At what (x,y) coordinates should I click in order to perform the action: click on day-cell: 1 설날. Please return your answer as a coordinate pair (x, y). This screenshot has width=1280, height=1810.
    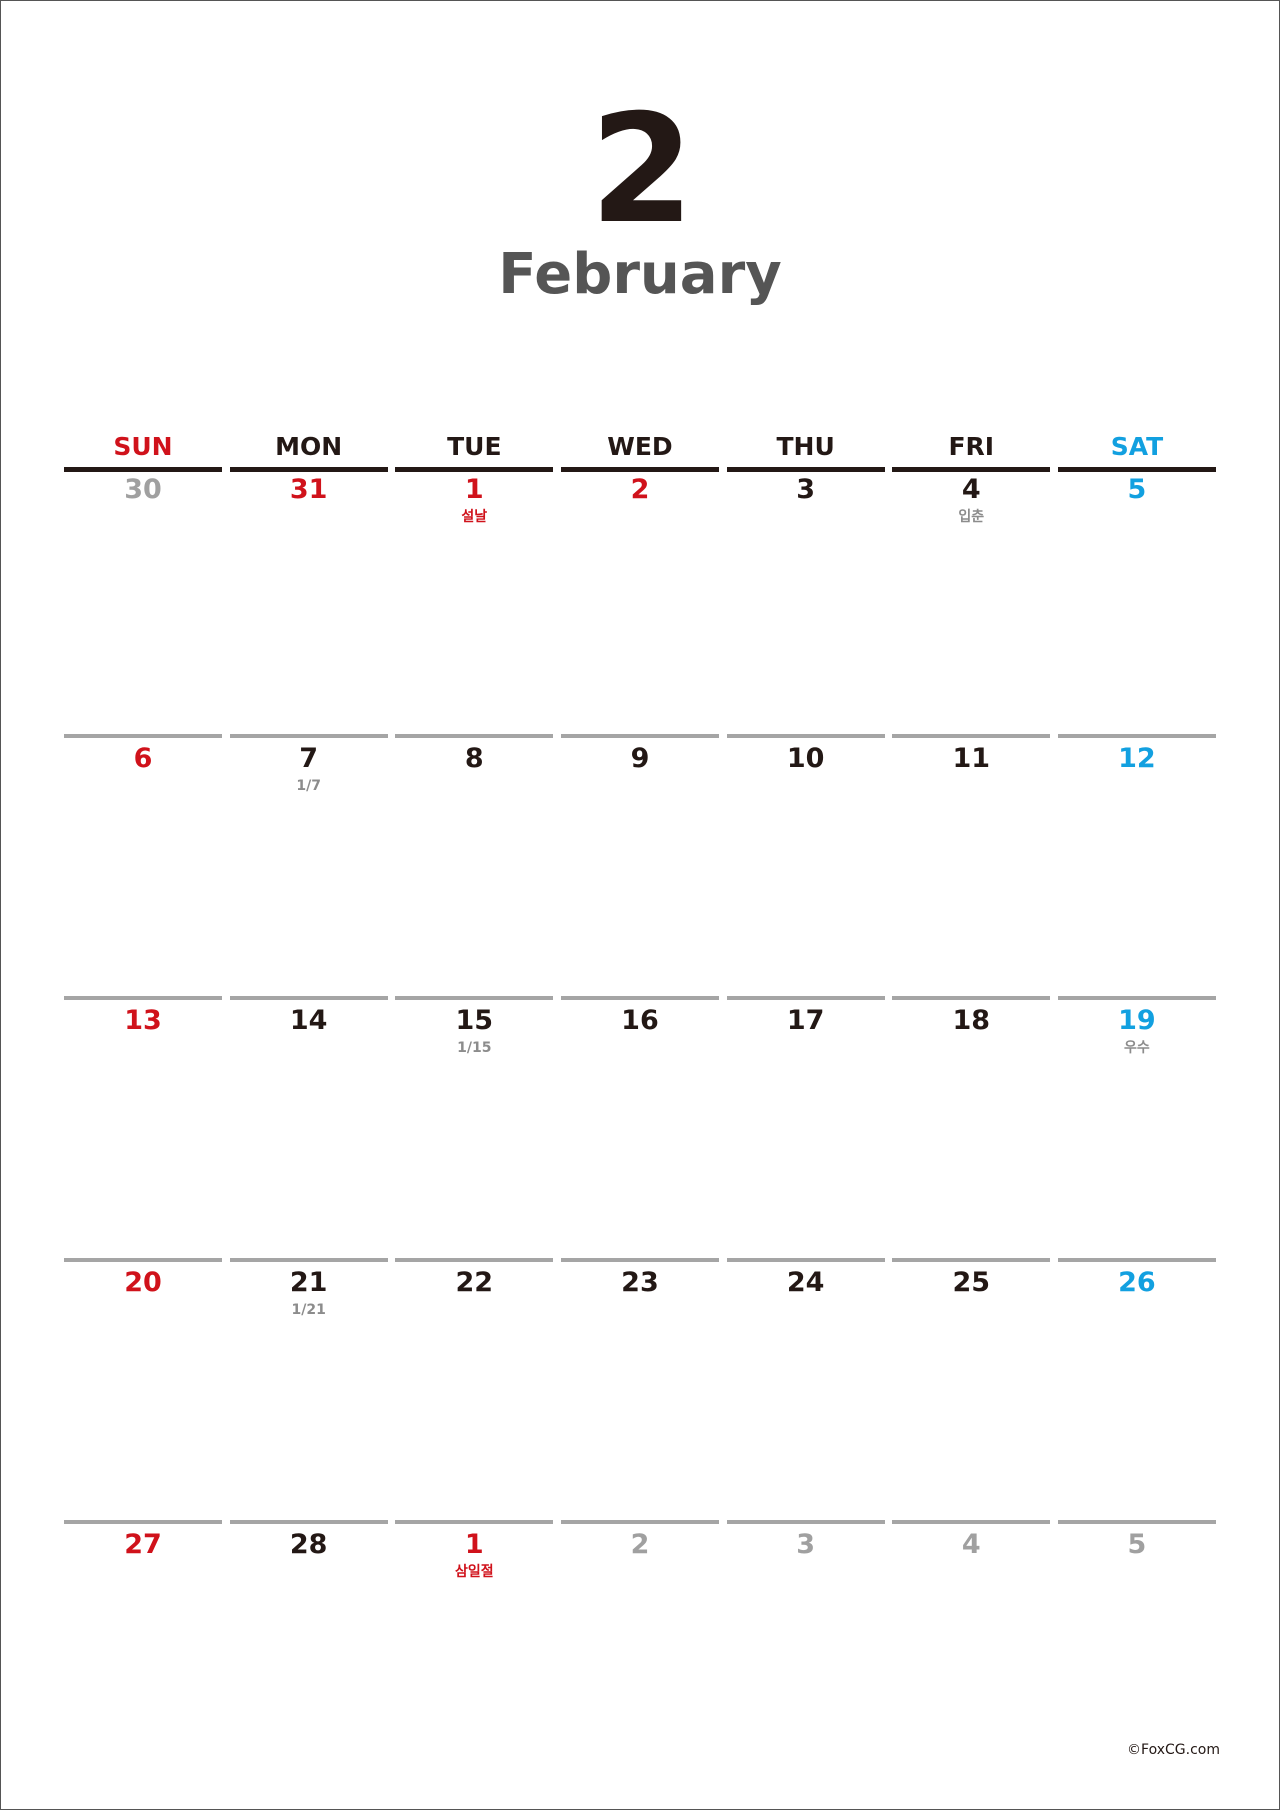
    Looking at the image, I should click on (474, 603).